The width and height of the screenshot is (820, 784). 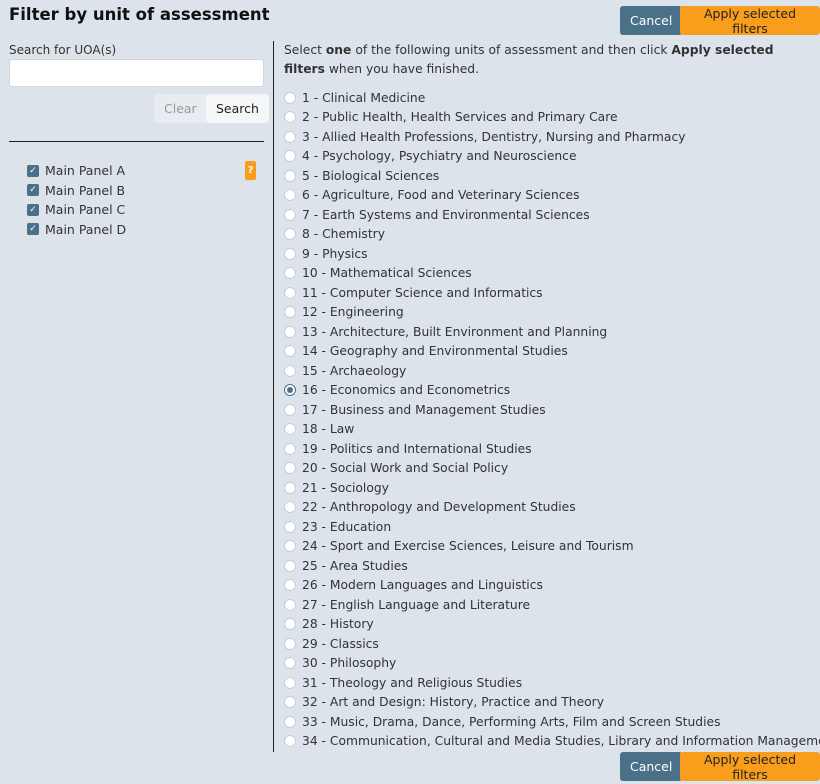 What do you see at coordinates (552, 625) in the screenshot?
I see `unit-radio-item: 28 - History` at bounding box center [552, 625].